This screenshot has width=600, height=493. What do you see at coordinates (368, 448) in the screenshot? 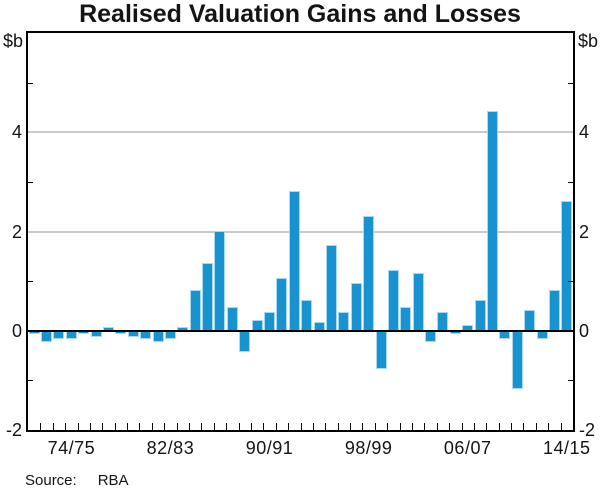
I see `x-label-98-99: 98/99` at bounding box center [368, 448].